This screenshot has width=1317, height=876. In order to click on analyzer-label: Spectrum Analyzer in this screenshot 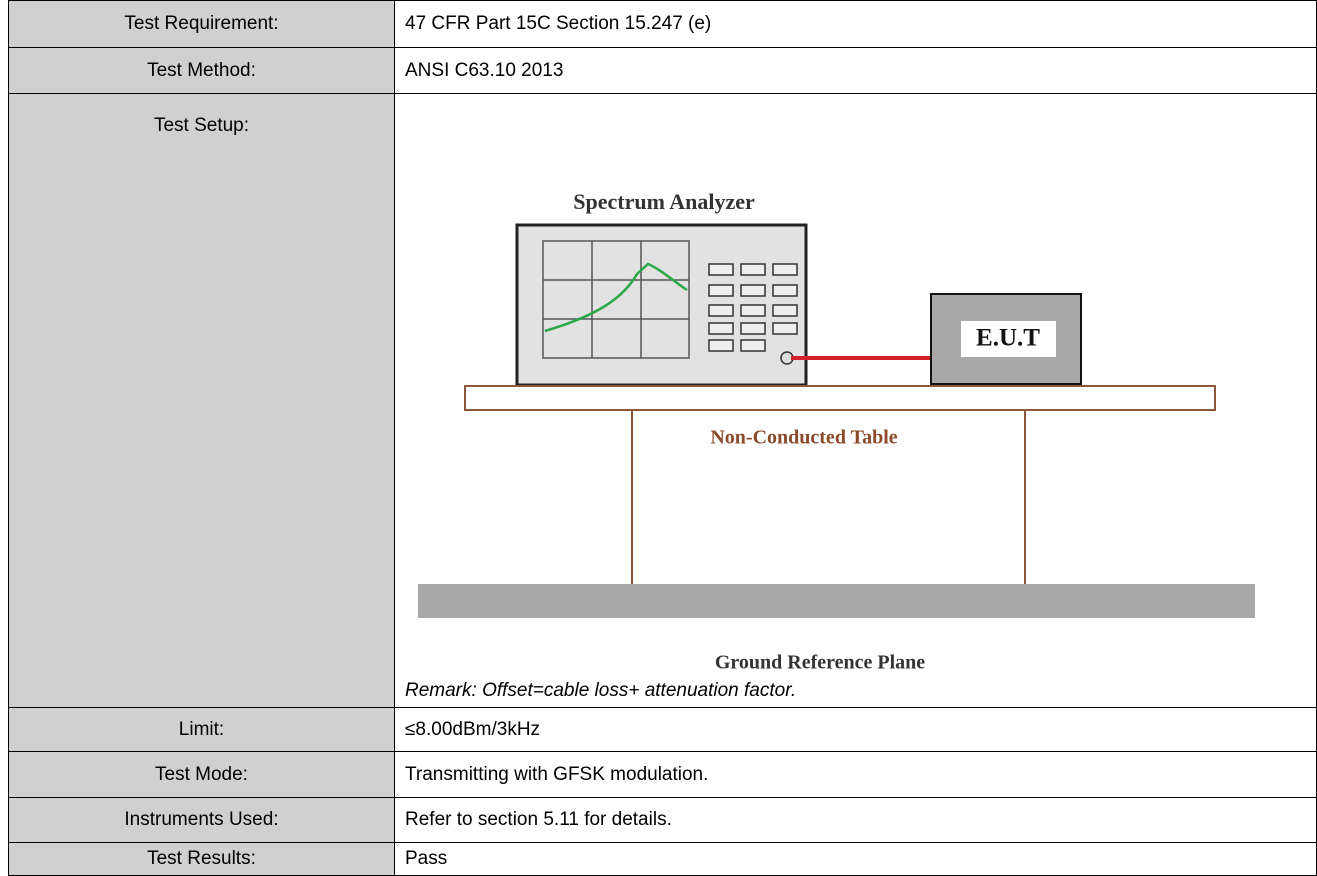, I will do `click(664, 201)`.